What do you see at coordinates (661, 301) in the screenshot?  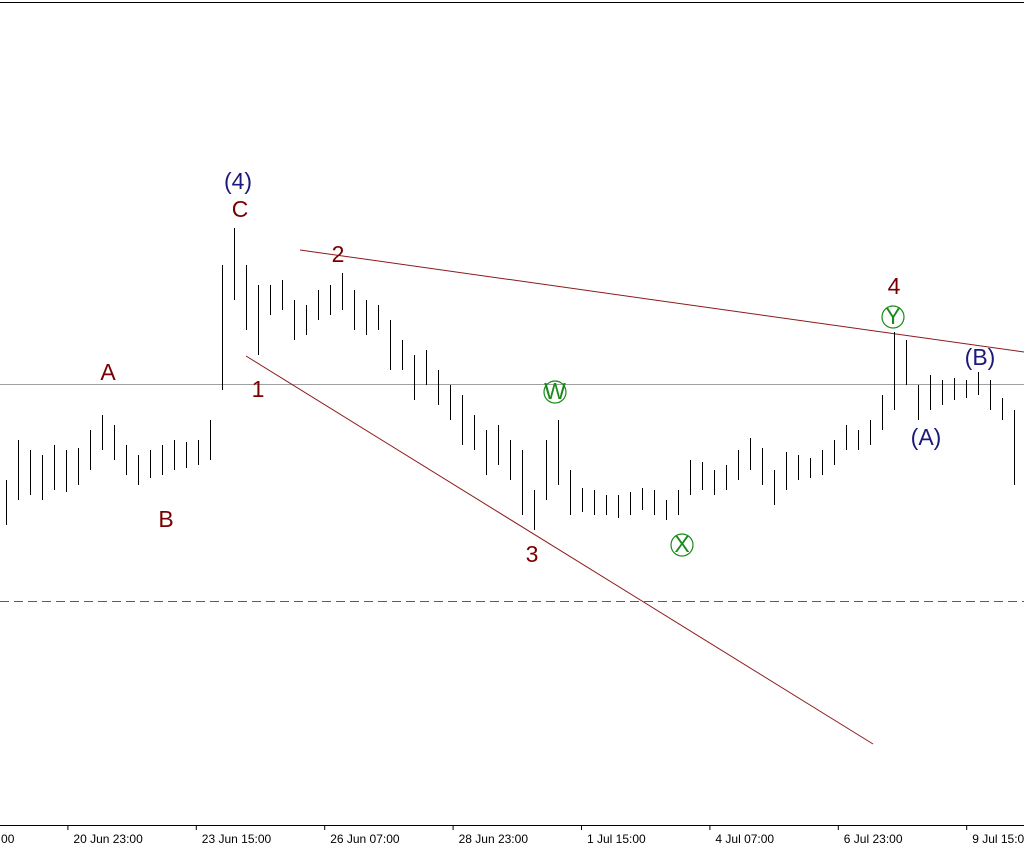 I see `upper-trendline` at bounding box center [661, 301].